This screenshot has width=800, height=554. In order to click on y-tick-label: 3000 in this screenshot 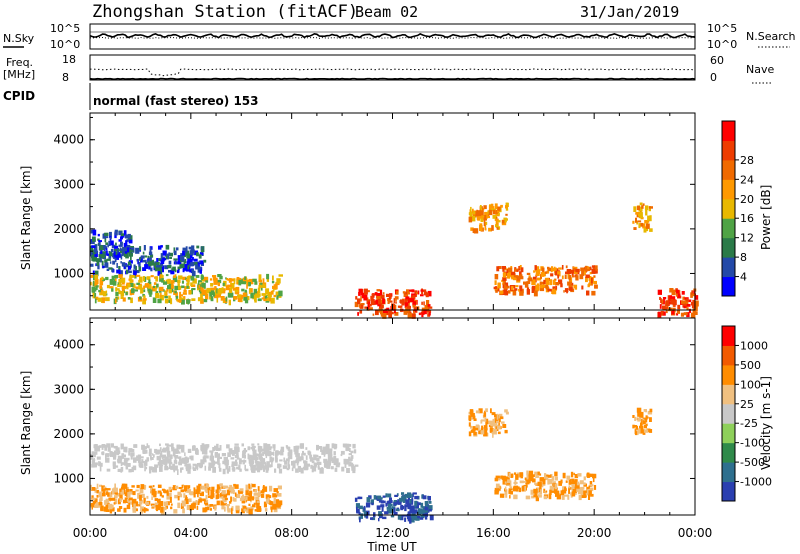, I will do `click(68, 184)`.